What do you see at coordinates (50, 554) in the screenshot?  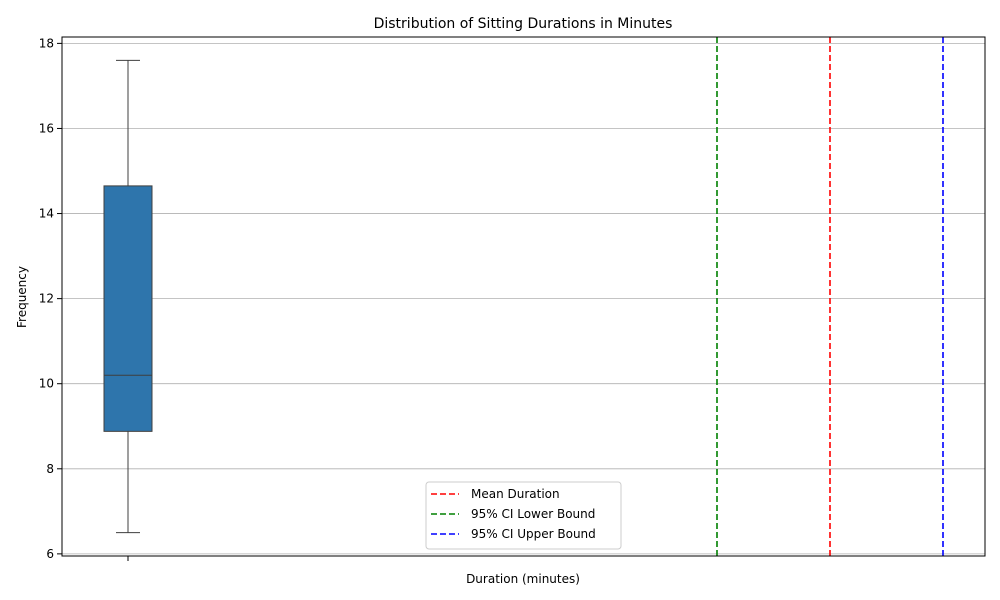 I see `y-tick-label: 6` at bounding box center [50, 554].